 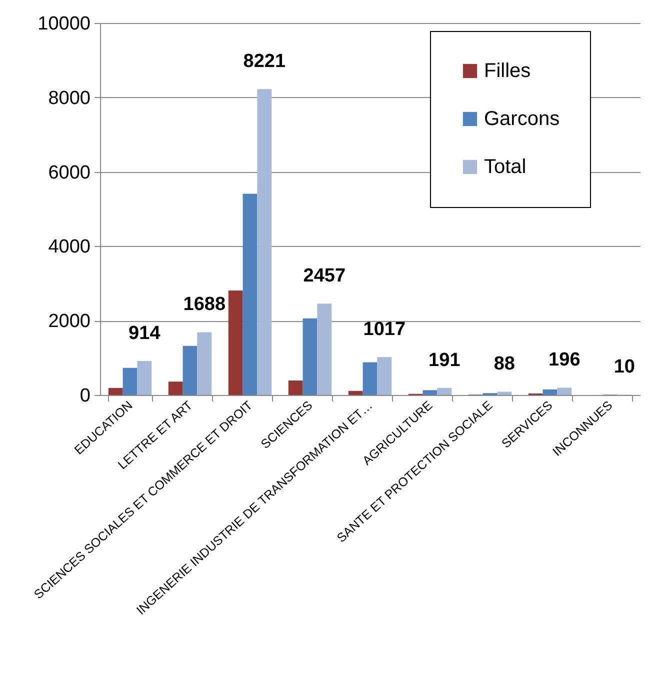 What do you see at coordinates (507, 71) in the screenshot?
I see `legend-label: Filles` at bounding box center [507, 71].